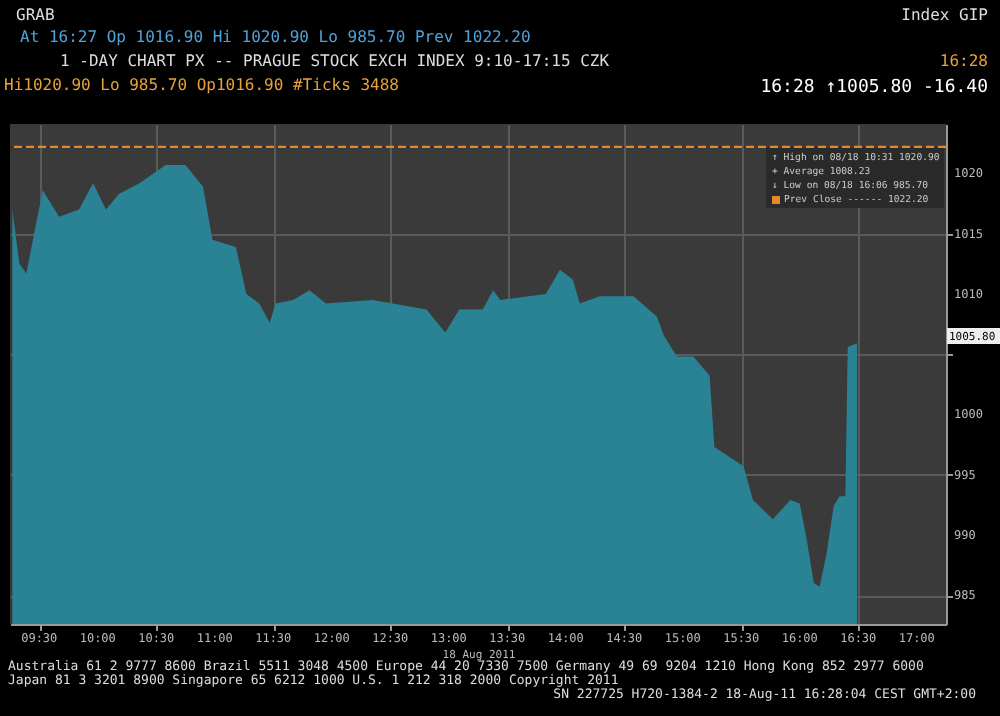  Describe the element at coordinates (202, 85) in the screenshot. I see `text: Hi1020.90 Lo 985.70 Op1016.90 #Ticks 3488` at that location.